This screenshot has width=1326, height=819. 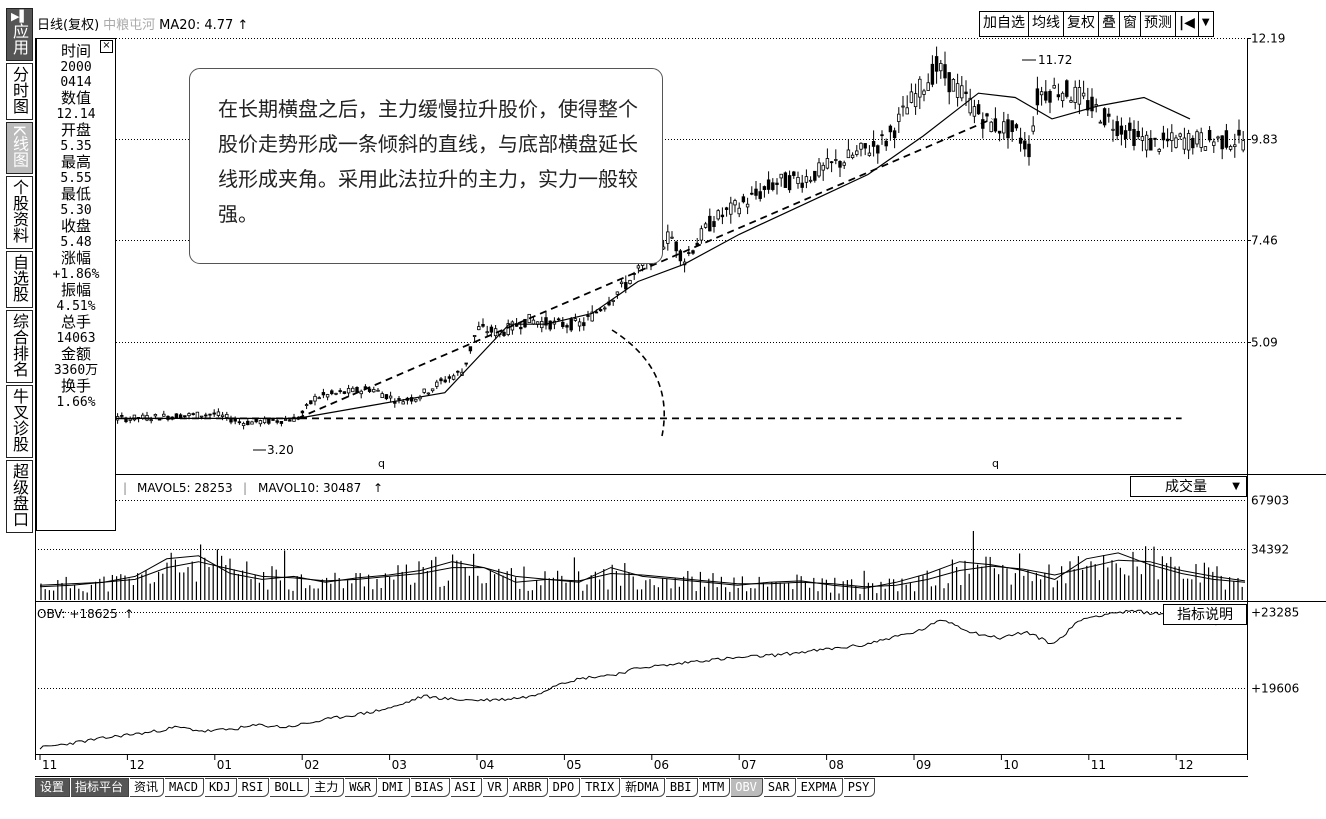 I want to click on info-label-turnover: 换手, so click(x=75, y=386).